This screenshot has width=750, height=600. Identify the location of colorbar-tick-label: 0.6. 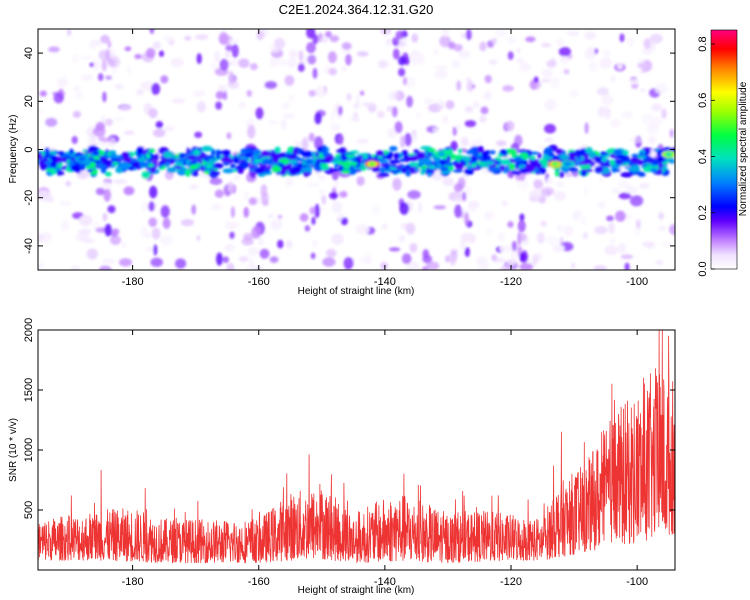
(703, 100).